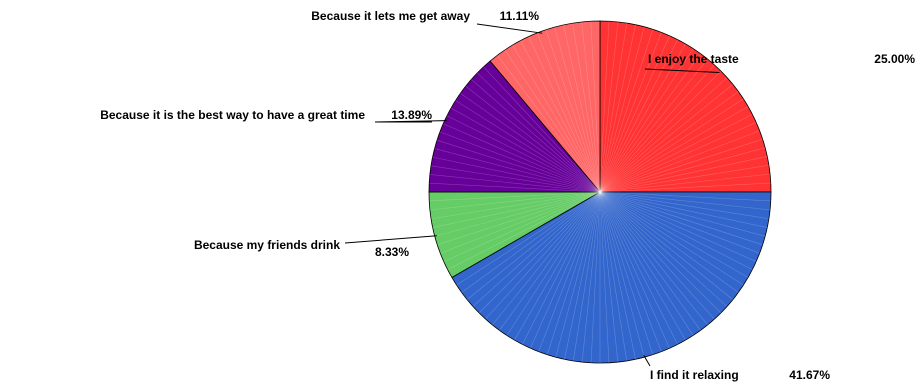 The height and width of the screenshot is (386, 922). Describe the element at coordinates (694, 375) in the screenshot. I see `slice-label-relaxing: I find it relaxing` at that location.